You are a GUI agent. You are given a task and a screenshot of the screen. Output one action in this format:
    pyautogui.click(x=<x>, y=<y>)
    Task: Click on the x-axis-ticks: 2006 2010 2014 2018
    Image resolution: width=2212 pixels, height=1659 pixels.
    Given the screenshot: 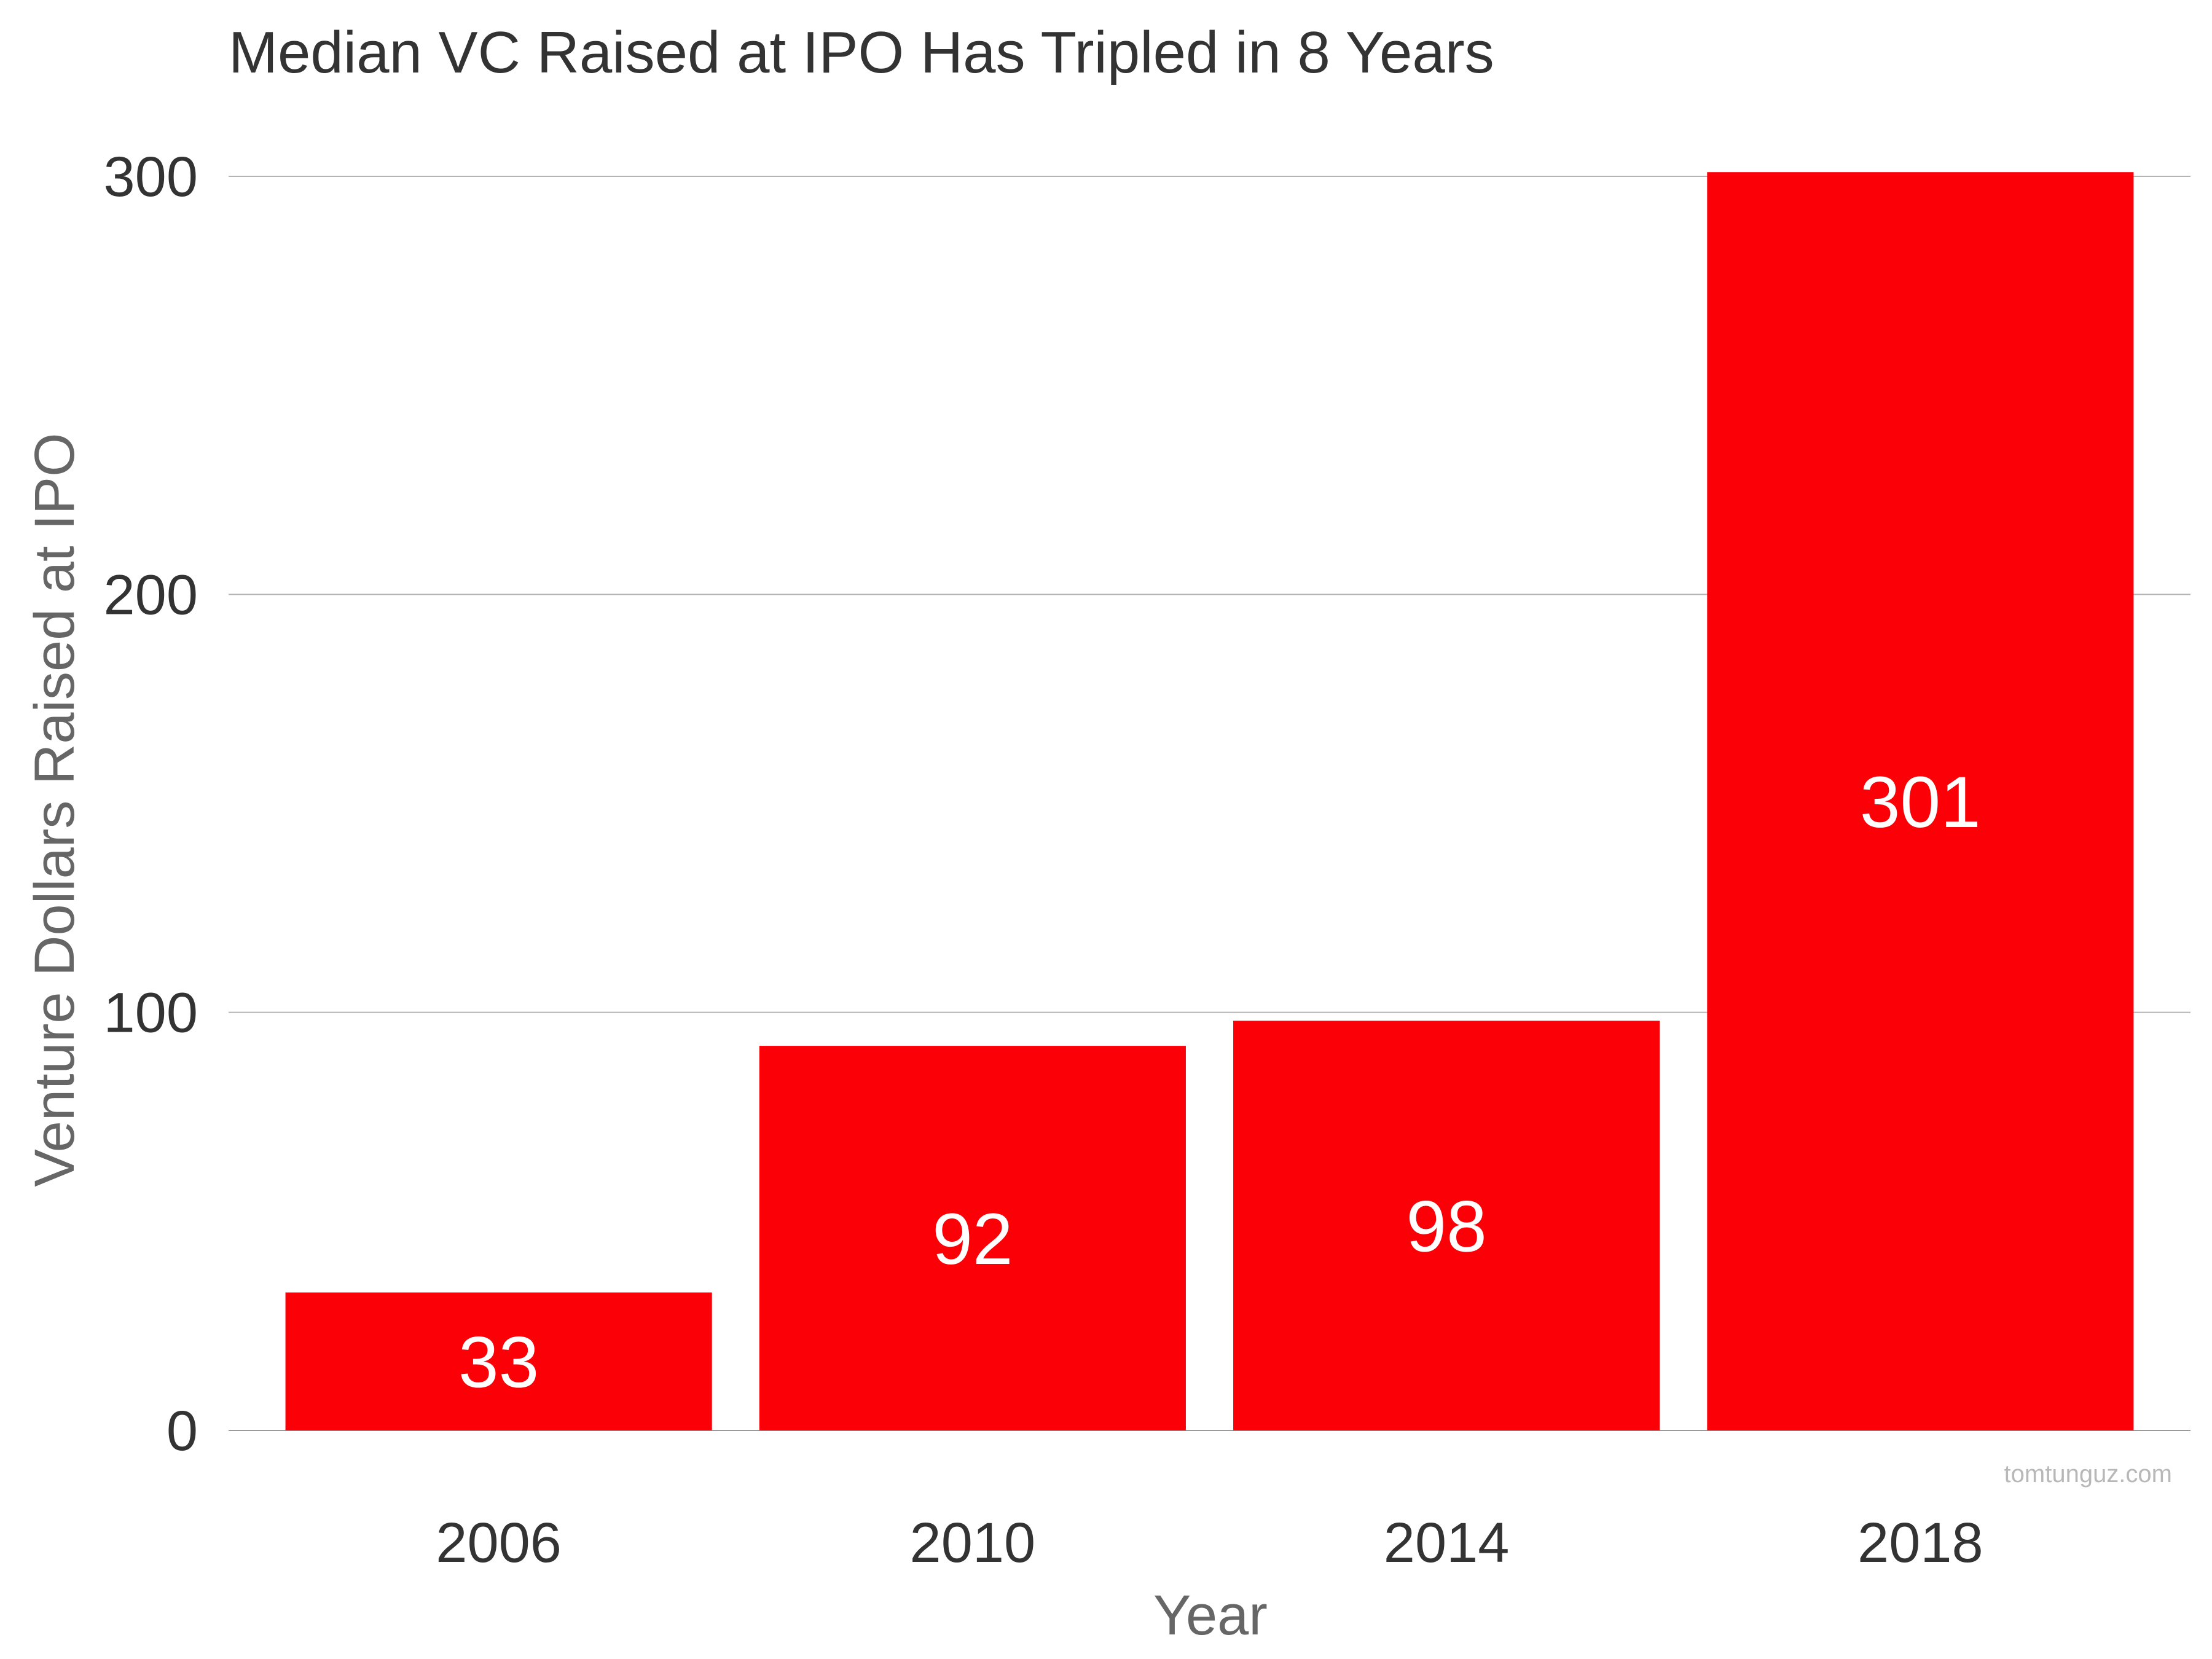 What is the action you would take?
    pyautogui.click(x=1209, y=1543)
    